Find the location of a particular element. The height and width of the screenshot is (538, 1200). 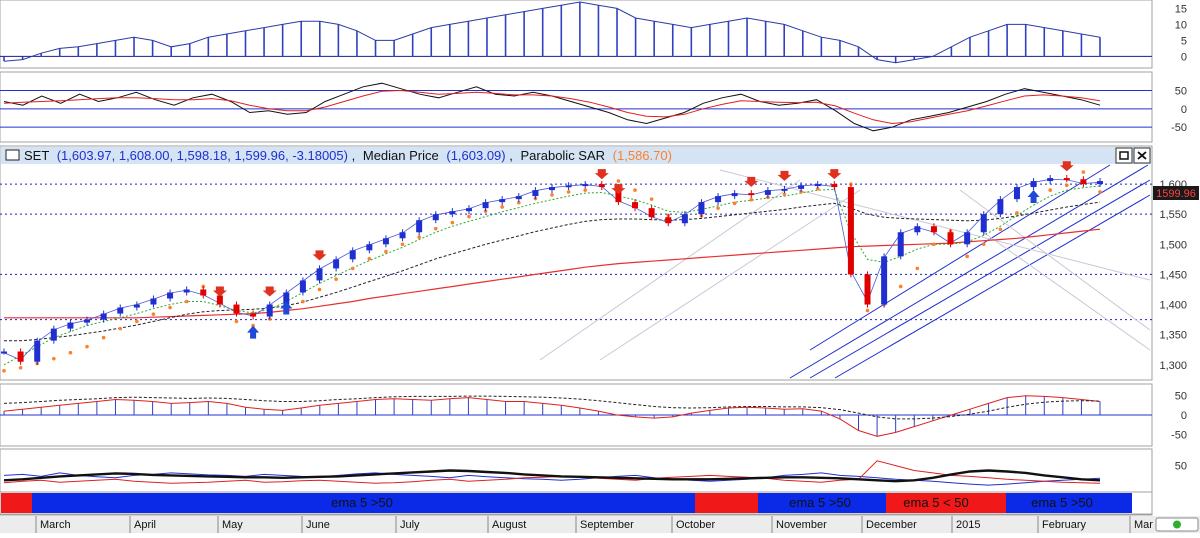

scroll-to-latest-button is located at coordinates (1177, 524).